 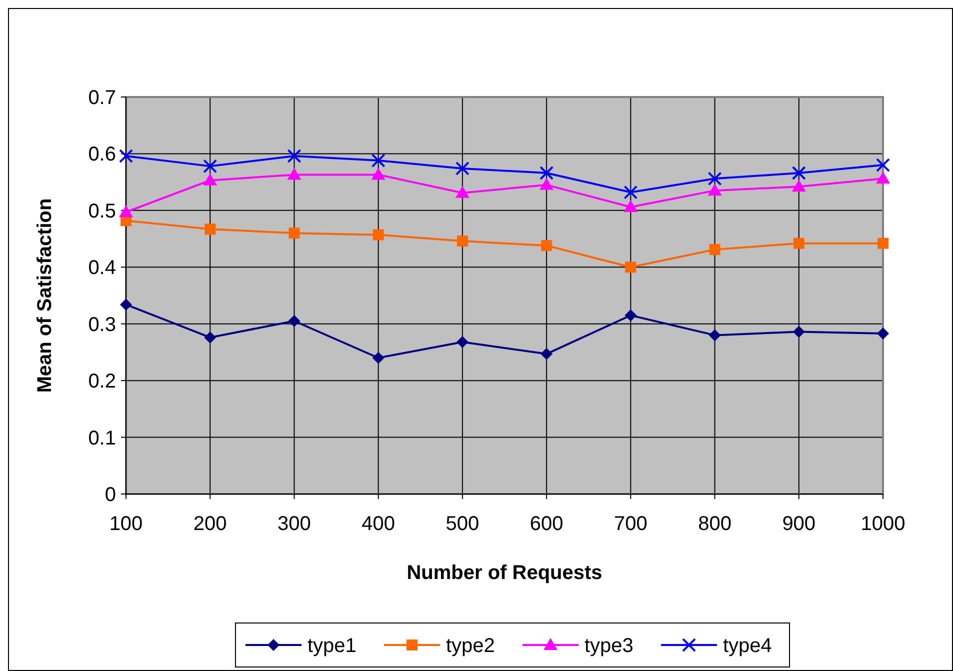 What do you see at coordinates (102, 438) in the screenshot?
I see `y-tick-label: 0.1` at bounding box center [102, 438].